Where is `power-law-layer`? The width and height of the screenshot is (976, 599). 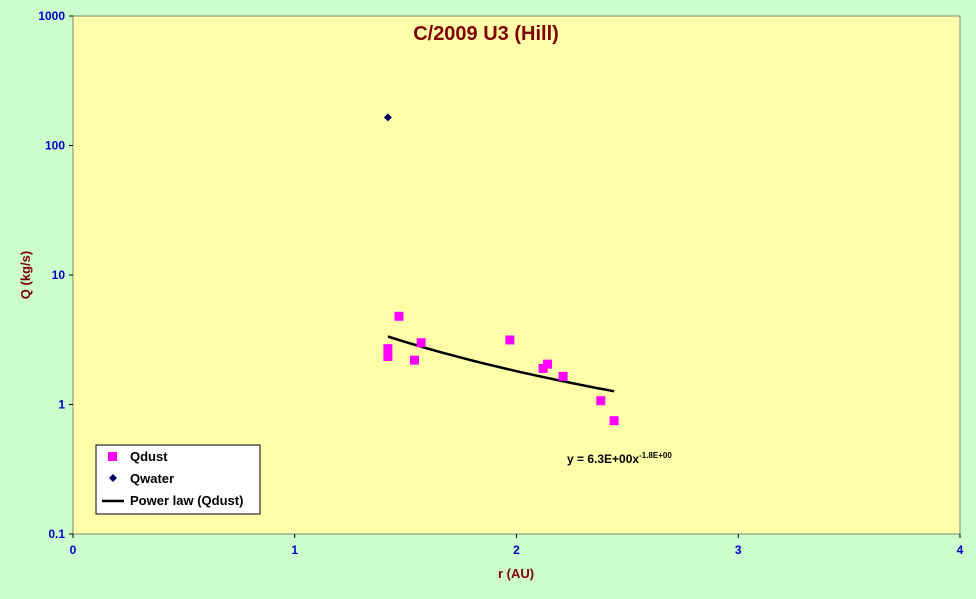 power-law-layer is located at coordinates (501, 364).